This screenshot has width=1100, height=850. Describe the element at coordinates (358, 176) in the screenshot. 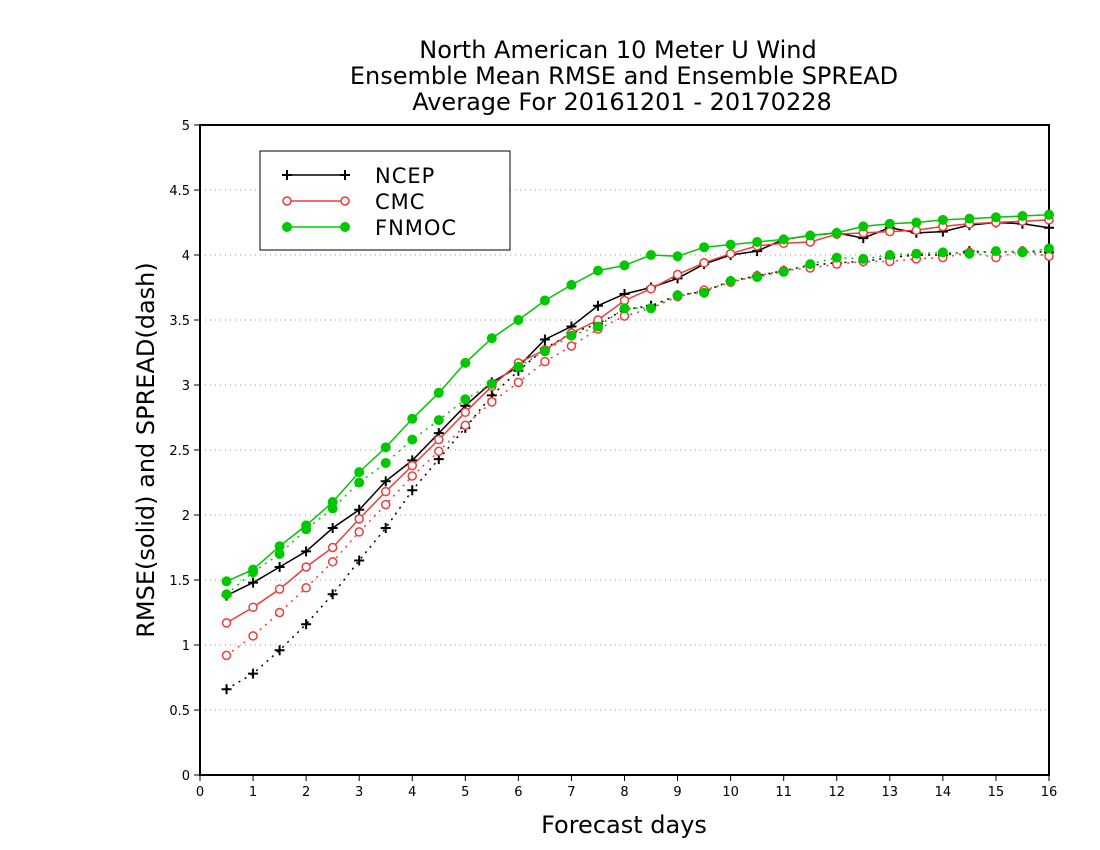

I see `legend-item-ncep: NCEP` at that location.